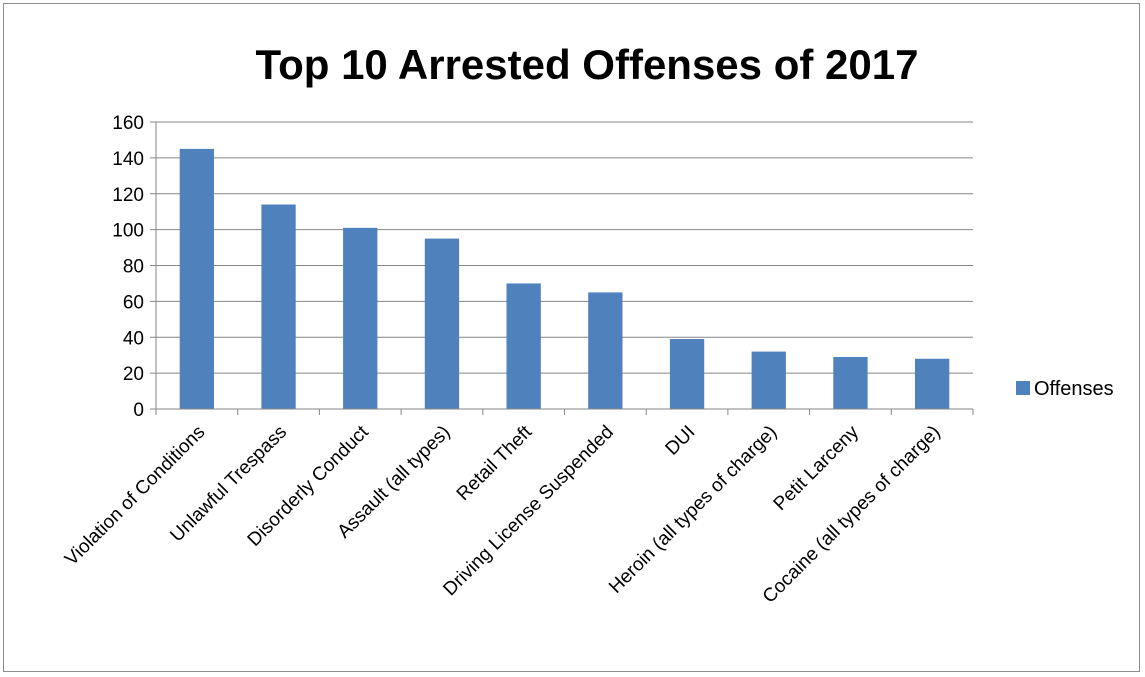 The width and height of the screenshot is (1145, 677). What do you see at coordinates (128, 195) in the screenshot?
I see `y-tick-label: 120` at bounding box center [128, 195].